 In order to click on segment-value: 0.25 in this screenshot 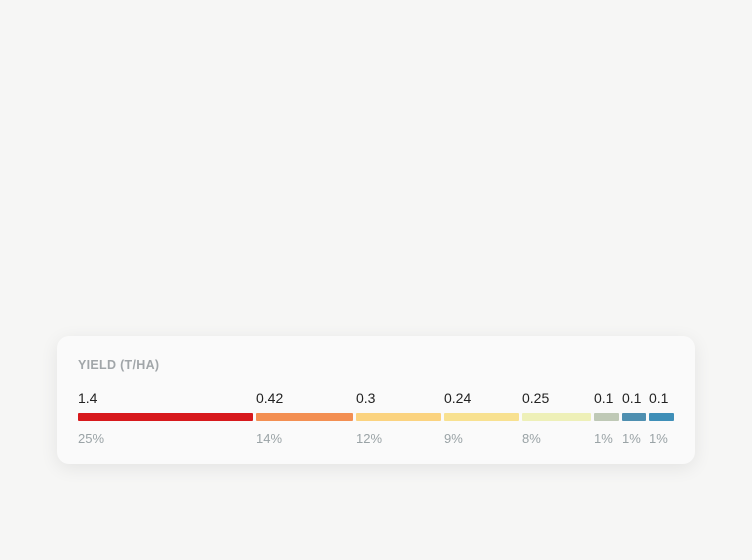, I will do `click(536, 398)`.